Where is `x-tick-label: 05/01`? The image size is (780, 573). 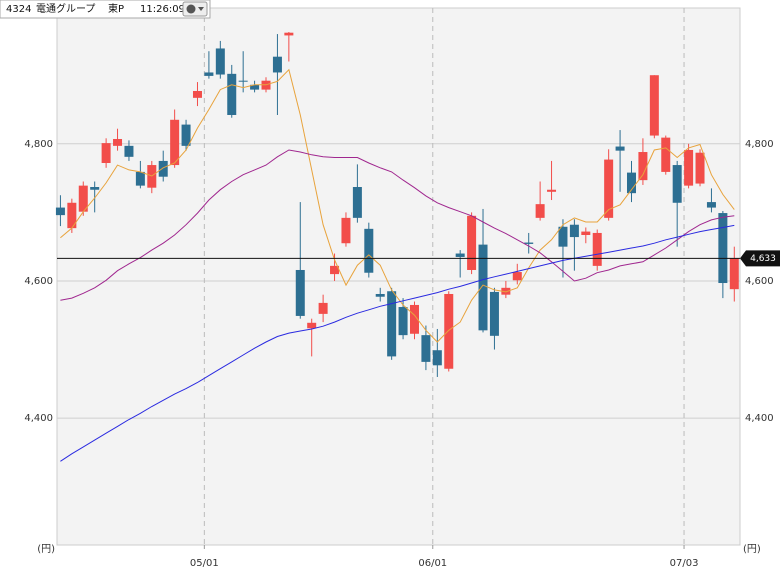
x-tick-label: 05/01 is located at coordinates (204, 563).